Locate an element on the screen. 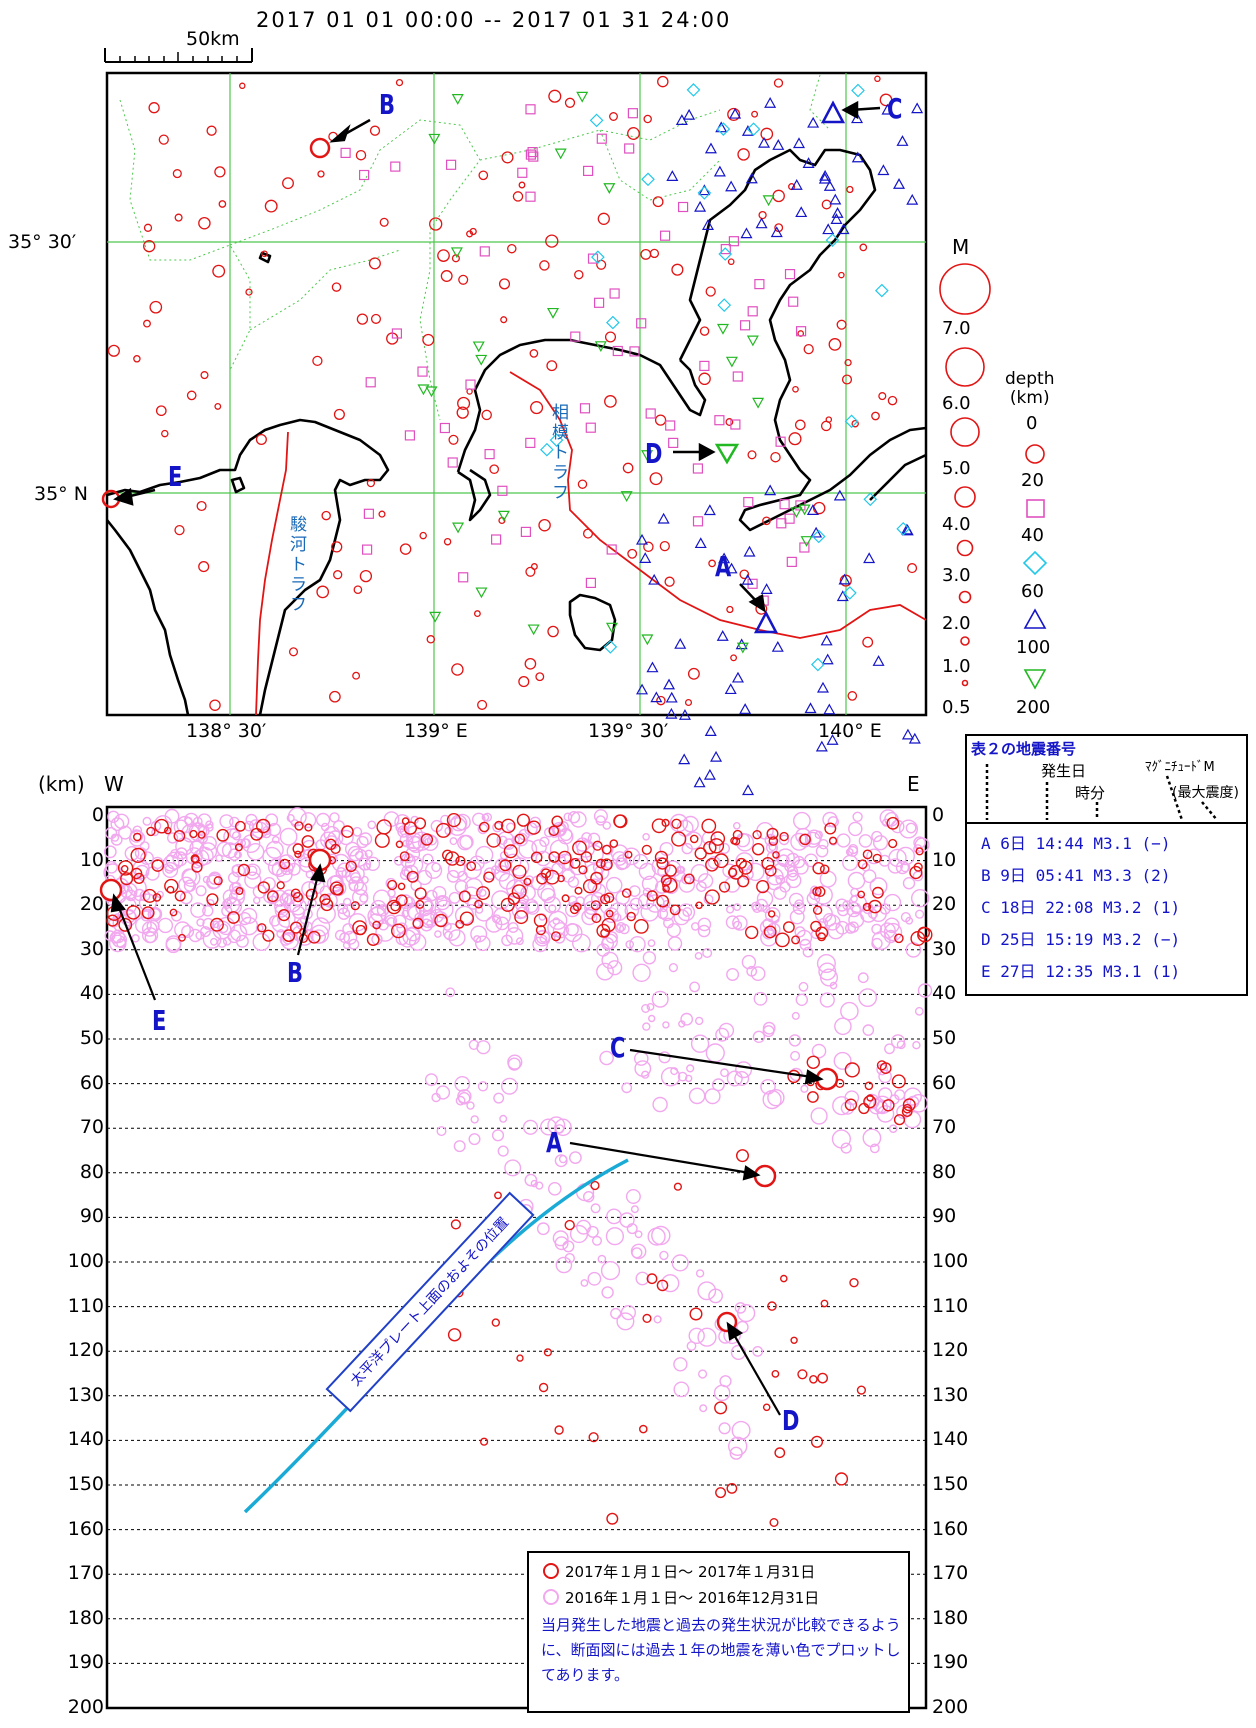  depth-tick-l: 200 is located at coordinates (85, 1707).